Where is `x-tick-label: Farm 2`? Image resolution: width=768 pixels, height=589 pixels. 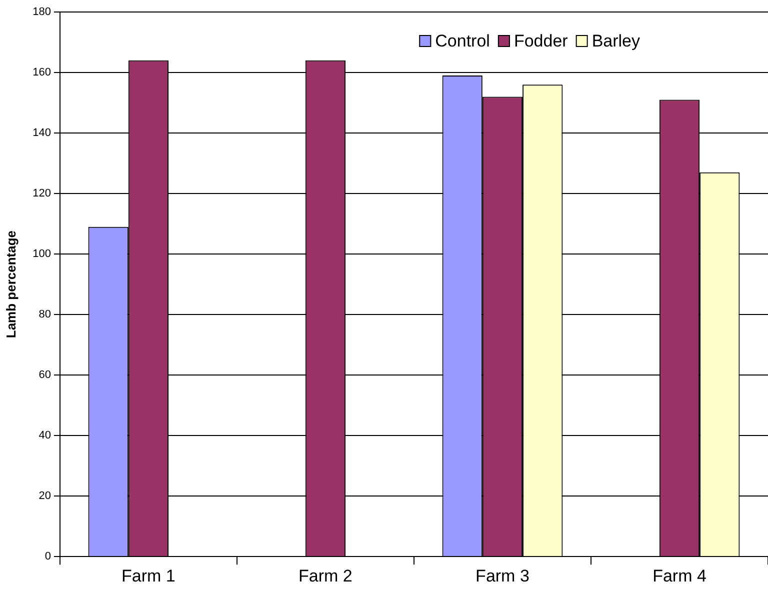
x-tick-label: Farm 2 is located at coordinates (325, 576).